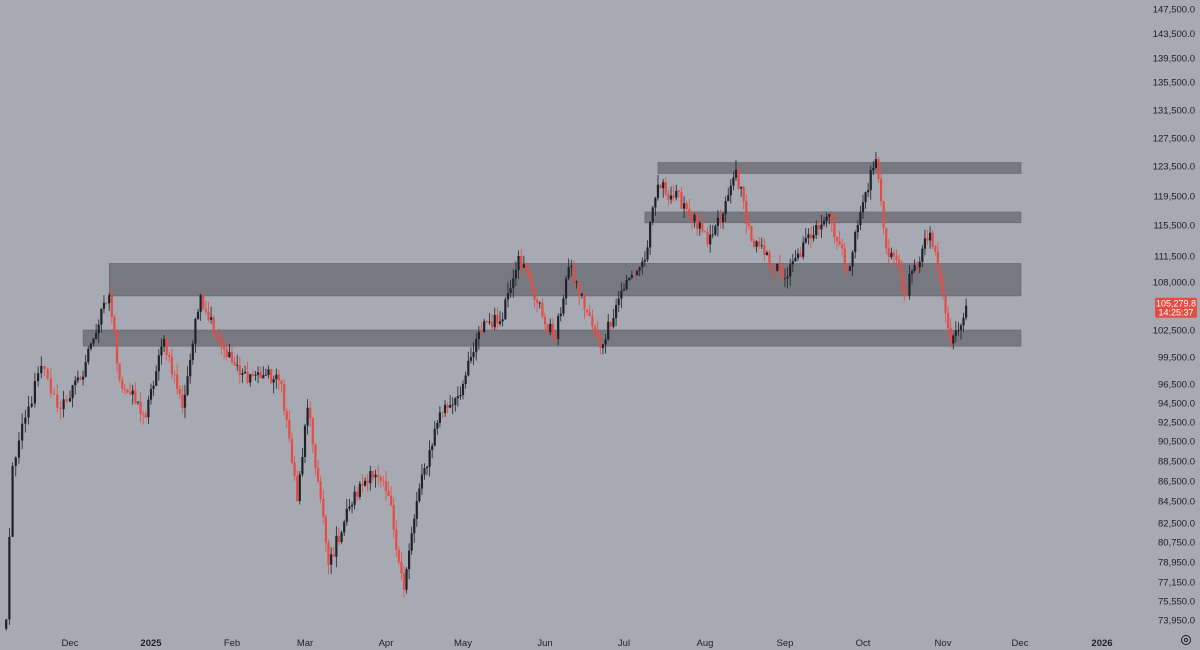  What do you see at coordinates (1186, 640) in the screenshot?
I see `settings-icon` at bounding box center [1186, 640].